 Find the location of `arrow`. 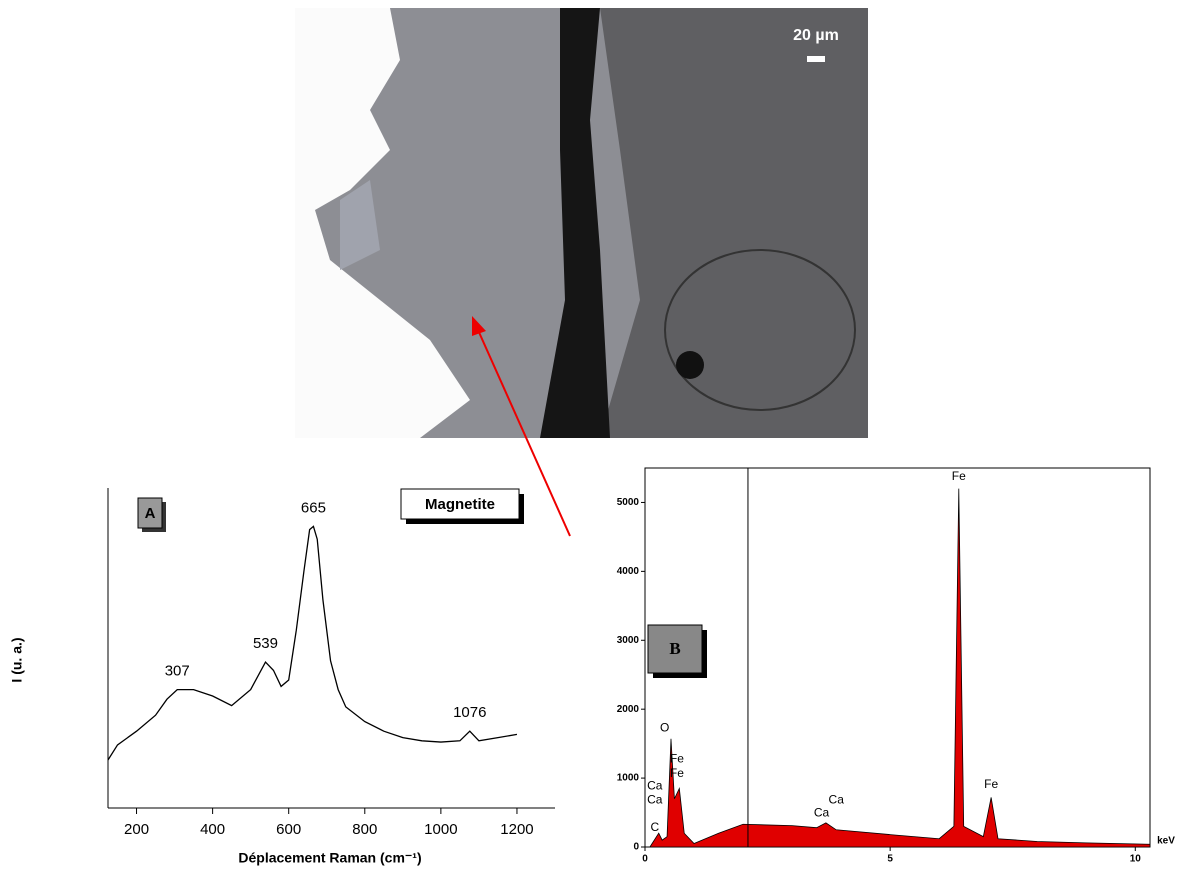

arrow is located at coordinates (521, 426).